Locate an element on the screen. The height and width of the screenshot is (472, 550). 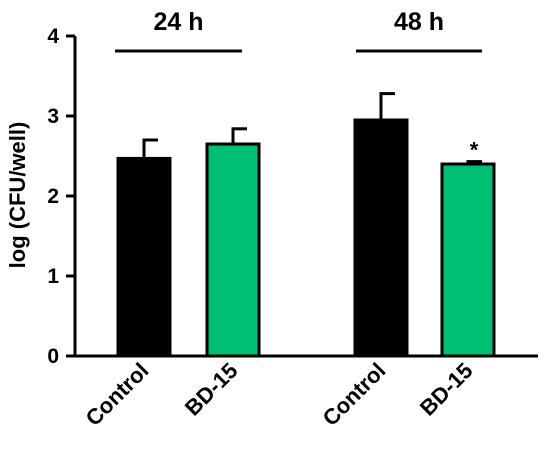
y-ticks: 0 1 2 3 4 is located at coordinates (61, 196).